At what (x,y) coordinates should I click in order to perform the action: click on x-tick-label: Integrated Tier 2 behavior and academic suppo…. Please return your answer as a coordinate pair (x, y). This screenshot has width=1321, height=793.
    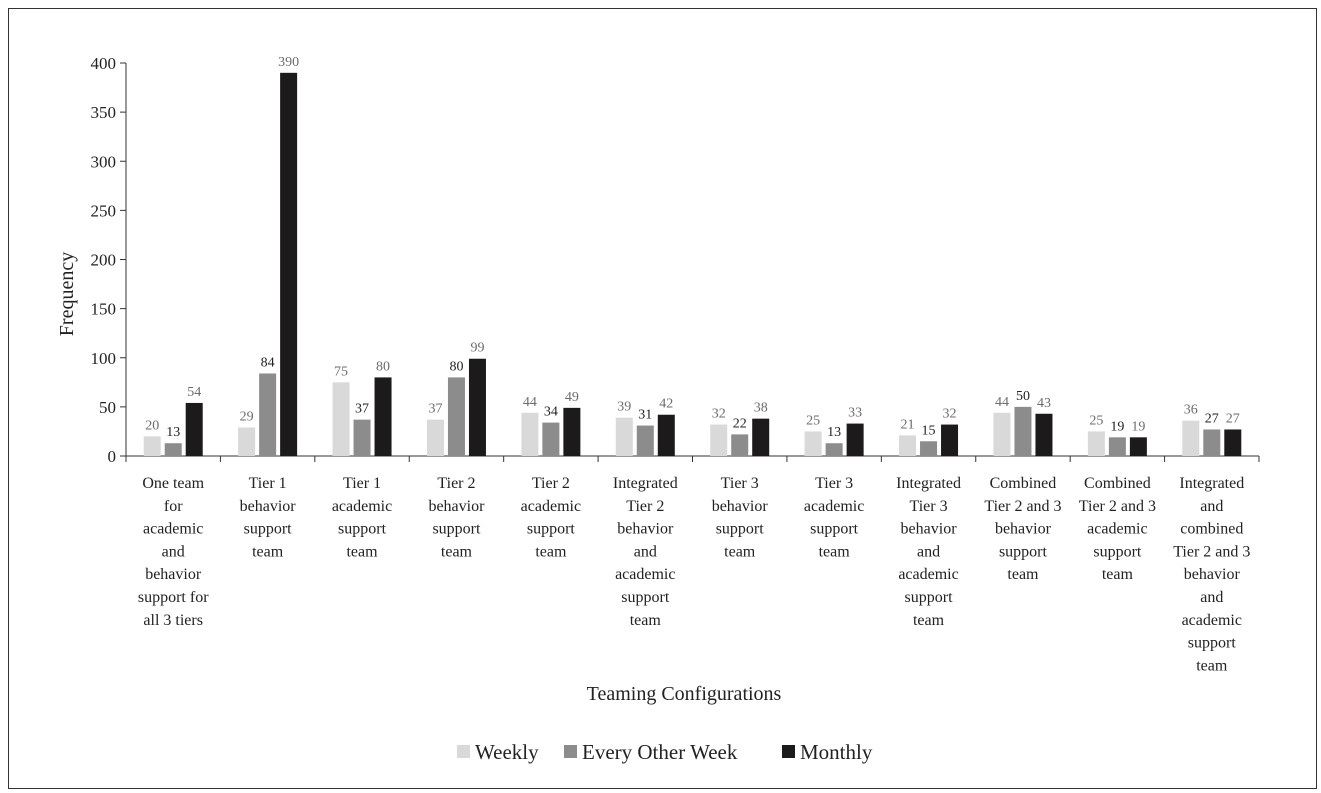
    Looking at the image, I should click on (645, 552).